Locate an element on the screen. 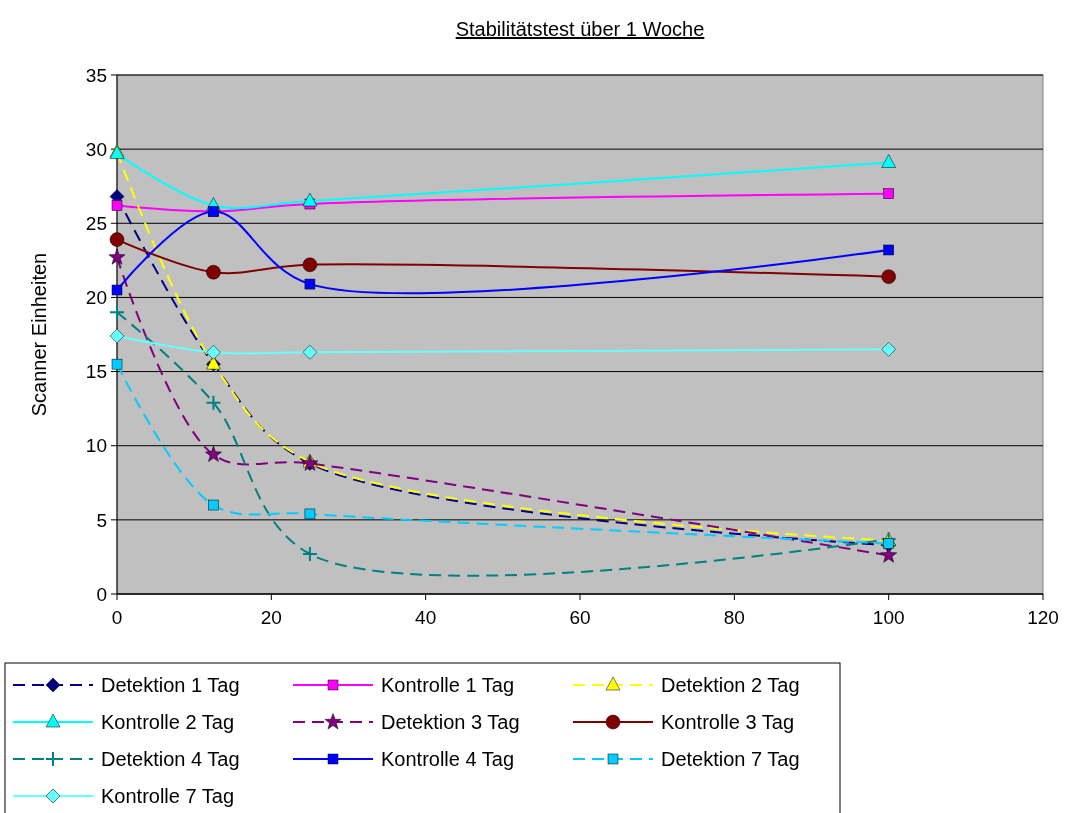 This screenshot has height=813, width=1067. legend-label: Kontrolle 1 Tag is located at coordinates (448, 685).